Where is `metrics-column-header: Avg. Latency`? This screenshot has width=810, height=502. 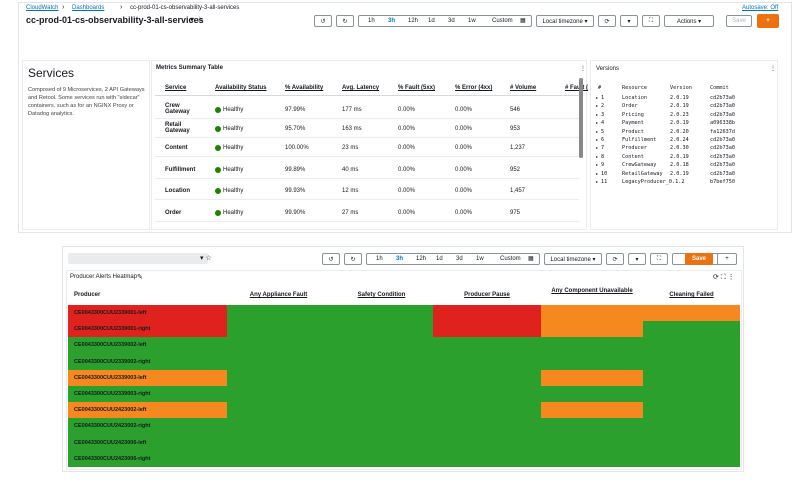
metrics-column-header: Avg. Latency is located at coordinates (361, 88).